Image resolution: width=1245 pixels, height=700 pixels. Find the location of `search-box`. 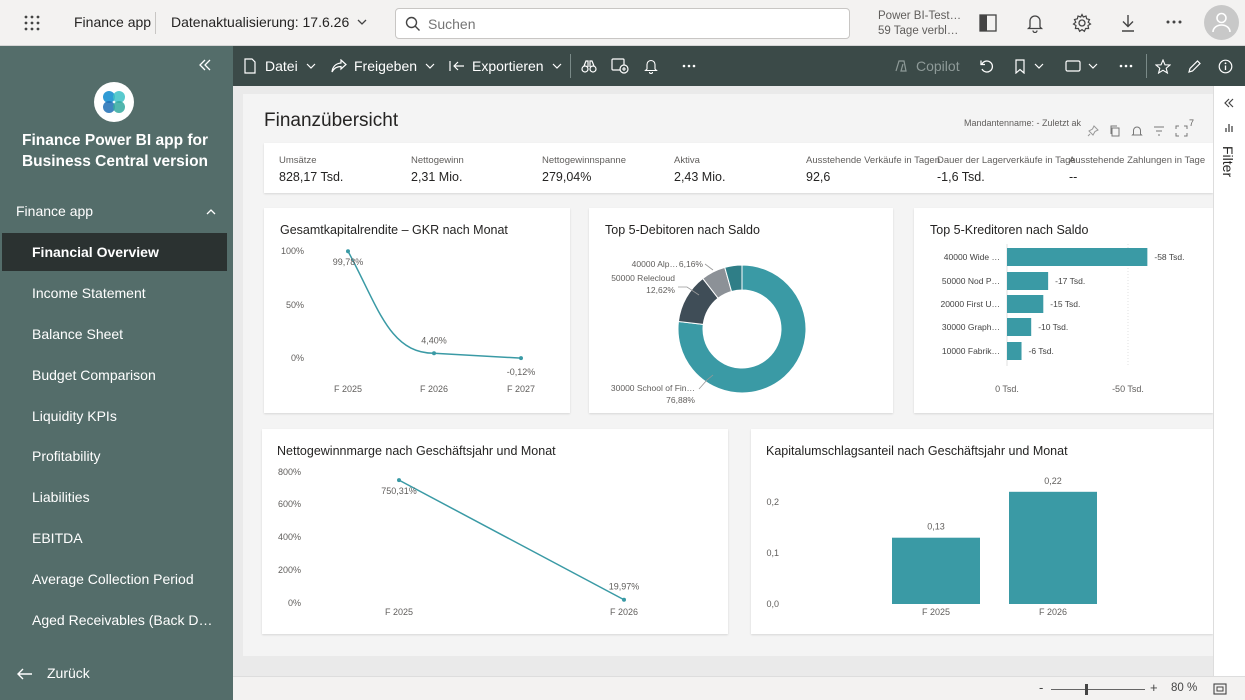

search-box is located at coordinates (622, 23).